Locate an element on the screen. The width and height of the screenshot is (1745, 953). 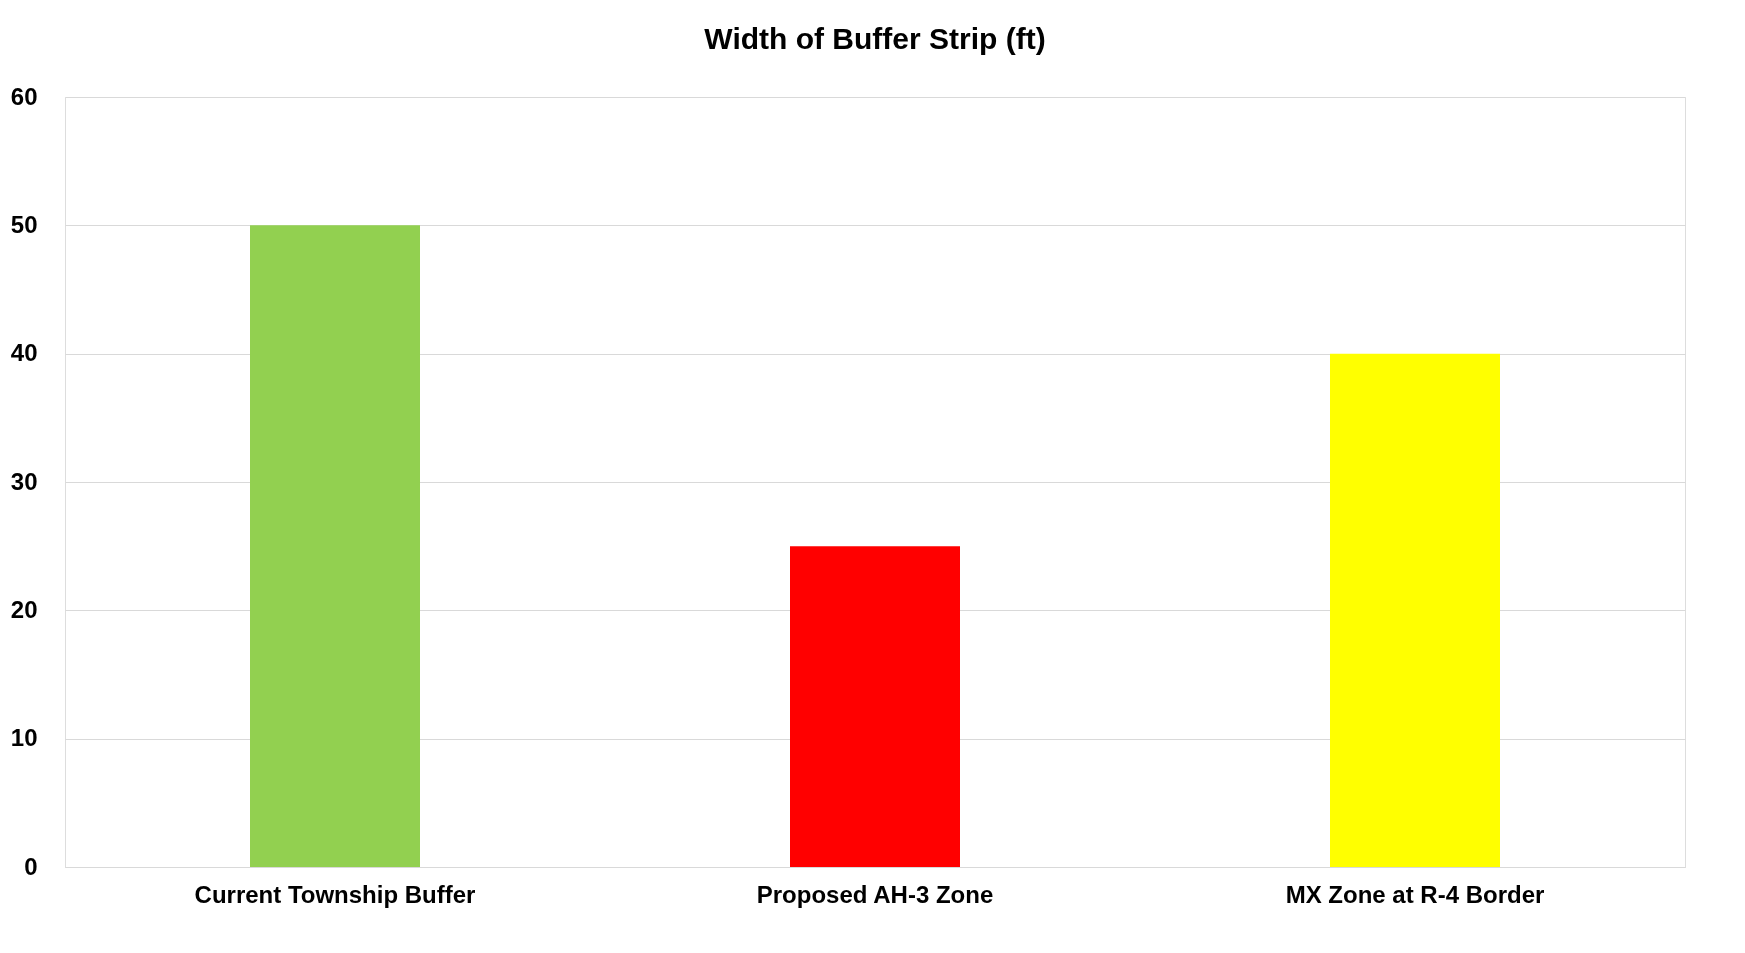
y-tick-label: 20 is located at coordinates (24, 609).